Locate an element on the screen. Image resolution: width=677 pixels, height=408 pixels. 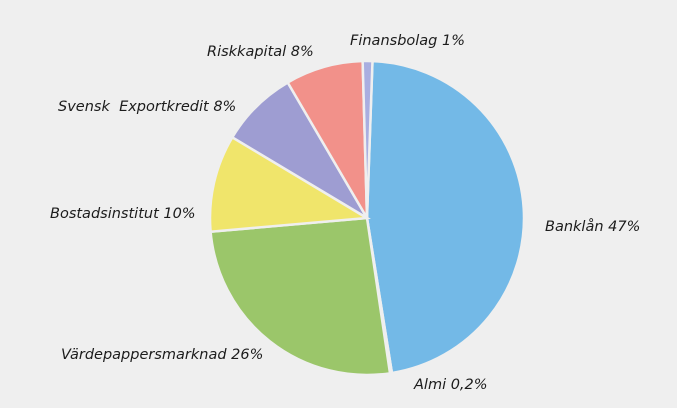
label-riskkapital: Riskkapital 8% is located at coordinates (260, 52).